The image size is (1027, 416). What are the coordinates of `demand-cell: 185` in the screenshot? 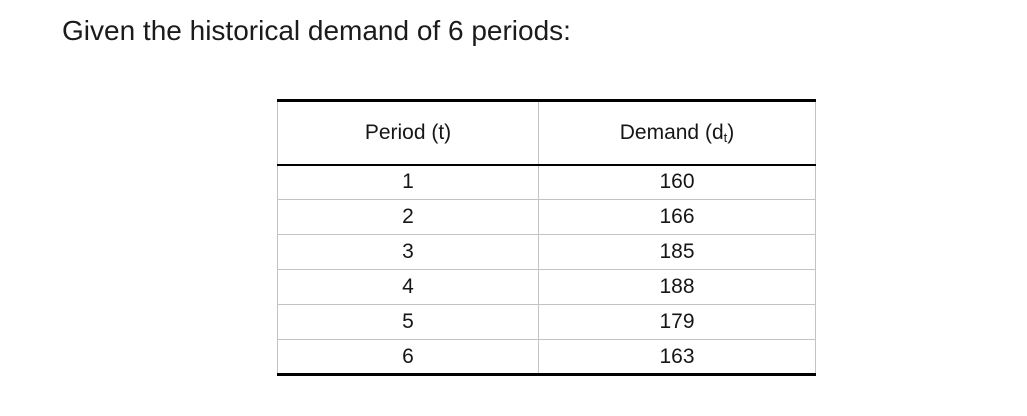 It's located at (677, 252).